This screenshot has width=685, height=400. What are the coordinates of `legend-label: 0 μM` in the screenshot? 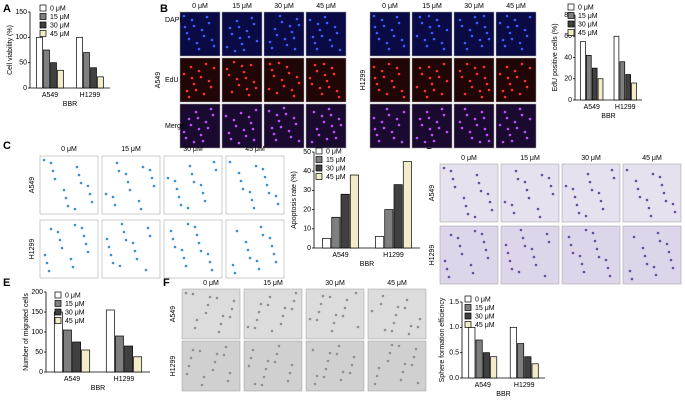 It's located at (586, 7).